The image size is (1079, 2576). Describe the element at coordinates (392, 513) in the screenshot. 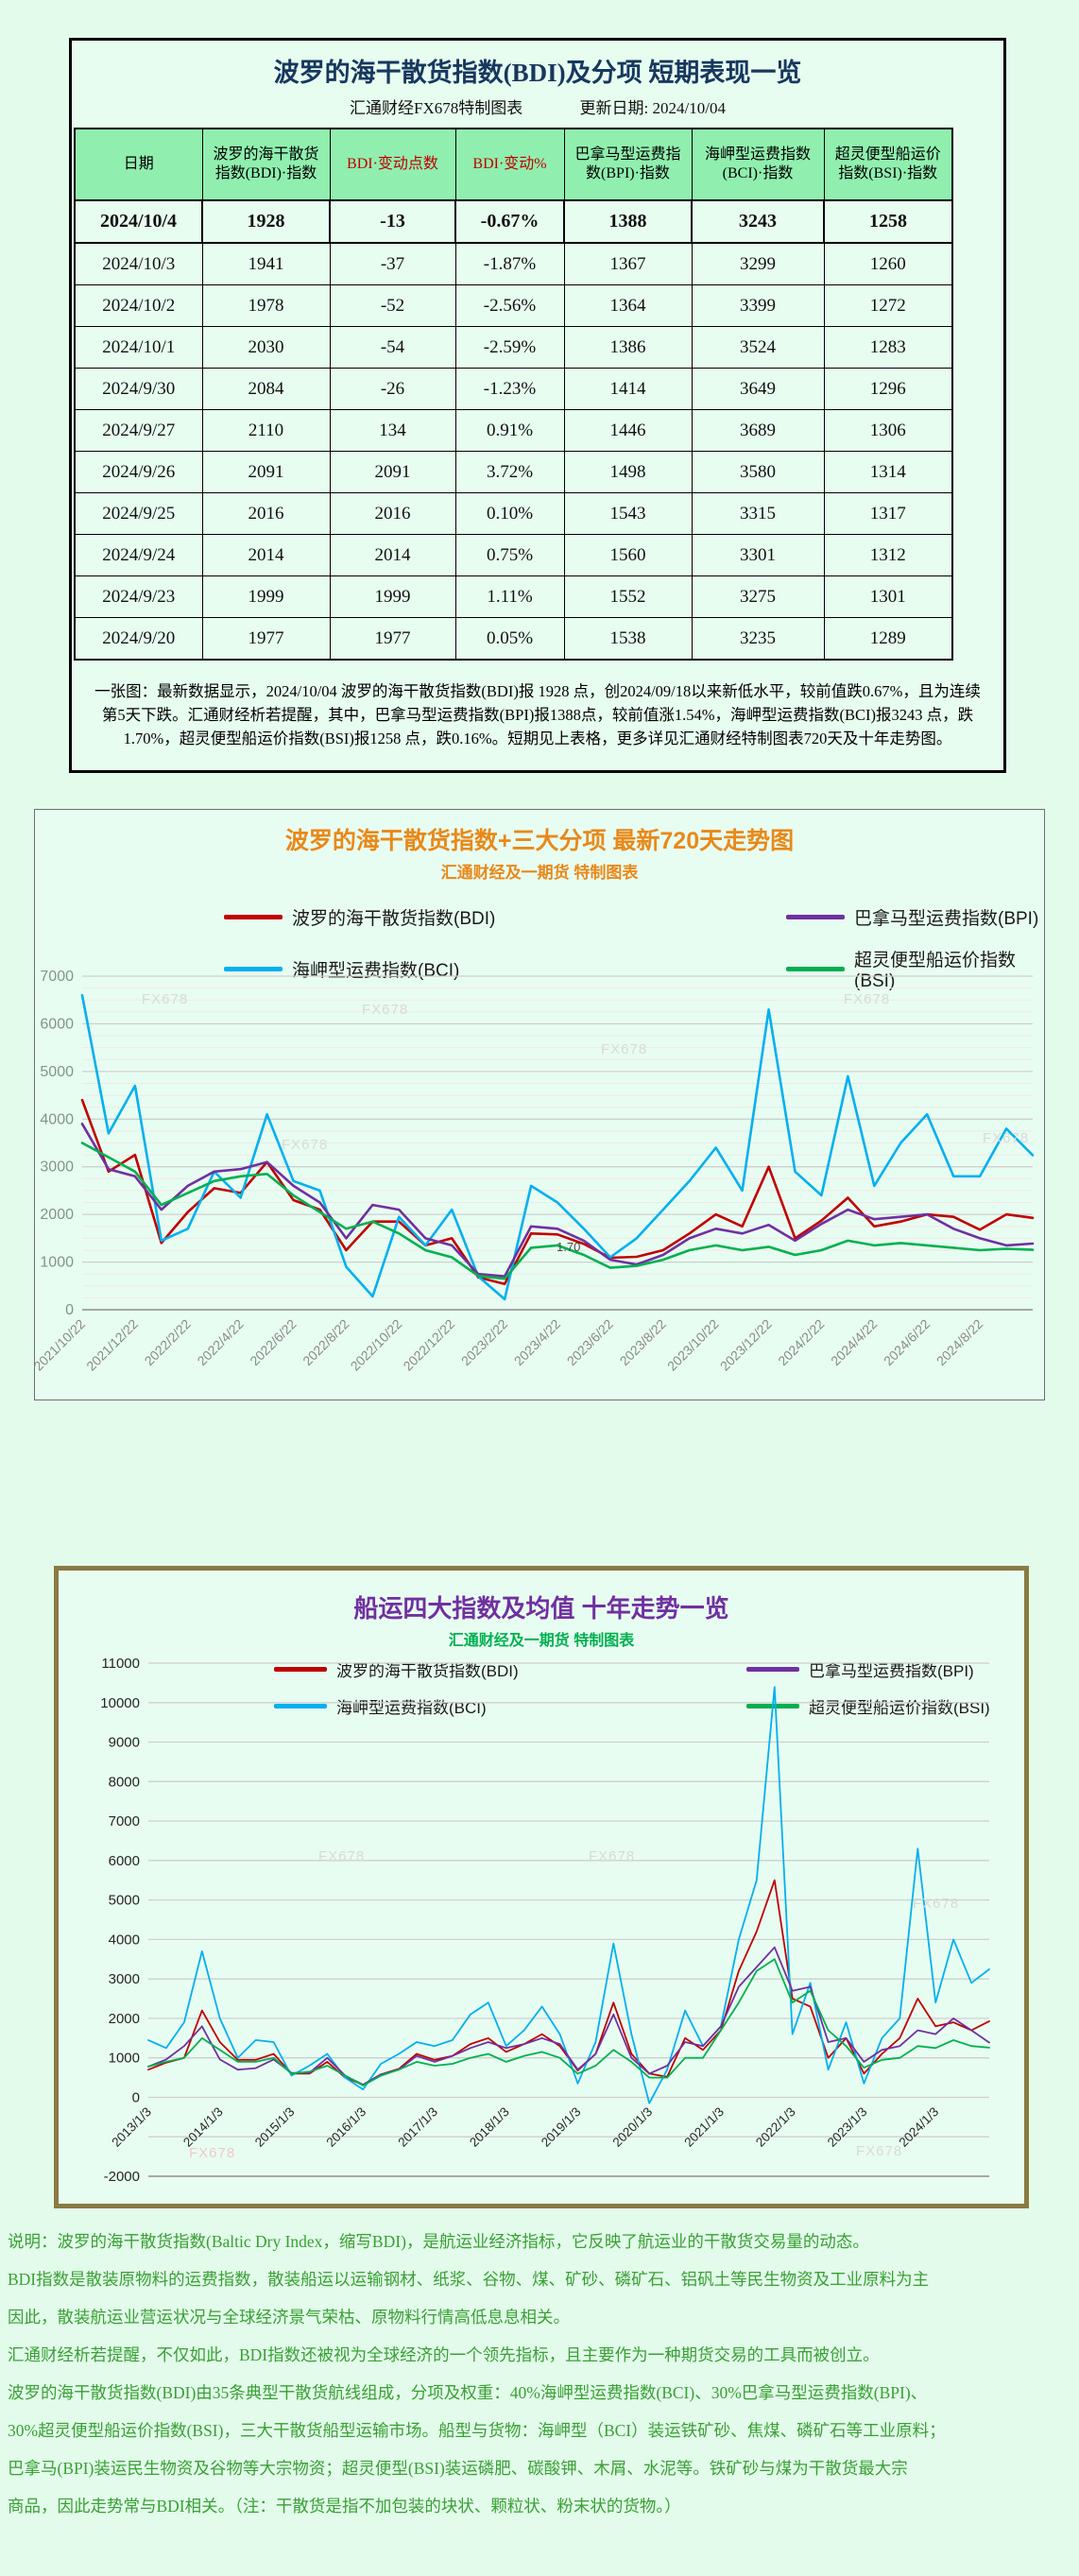

I see `table-cell: 2016` at that location.